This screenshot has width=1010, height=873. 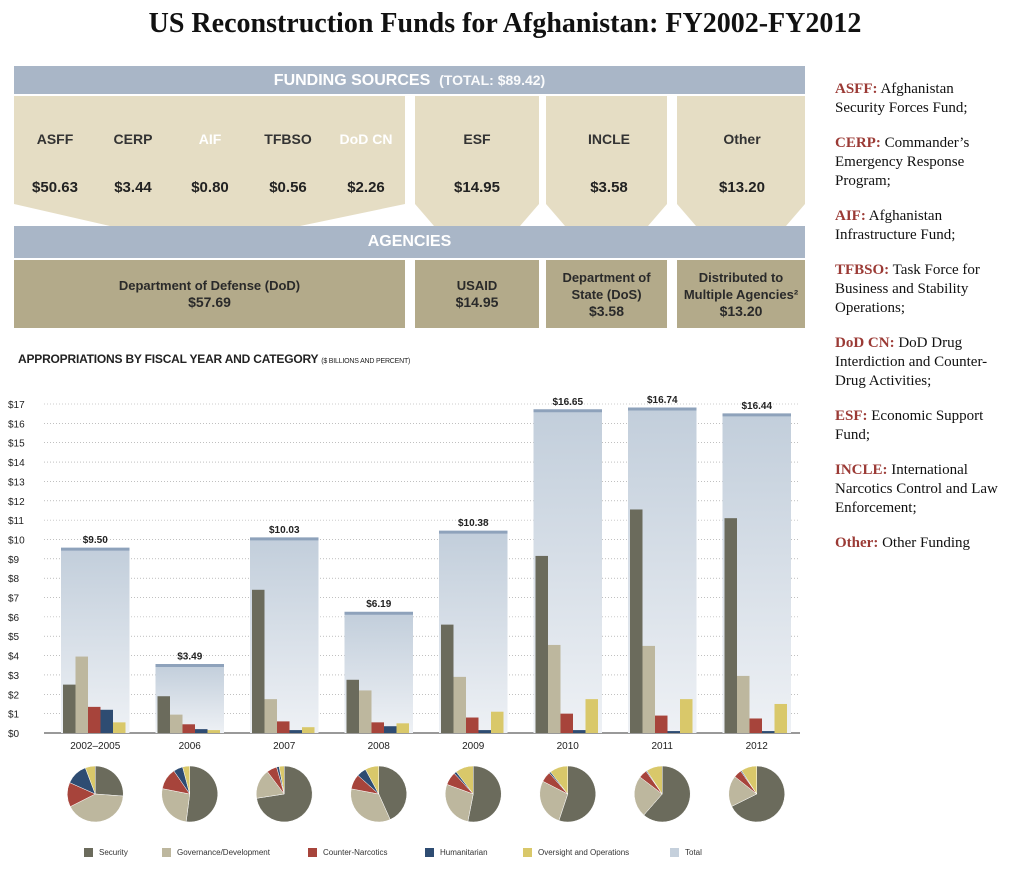 What do you see at coordinates (662, 746) in the screenshot?
I see `x-tick-label: 2011` at bounding box center [662, 746].